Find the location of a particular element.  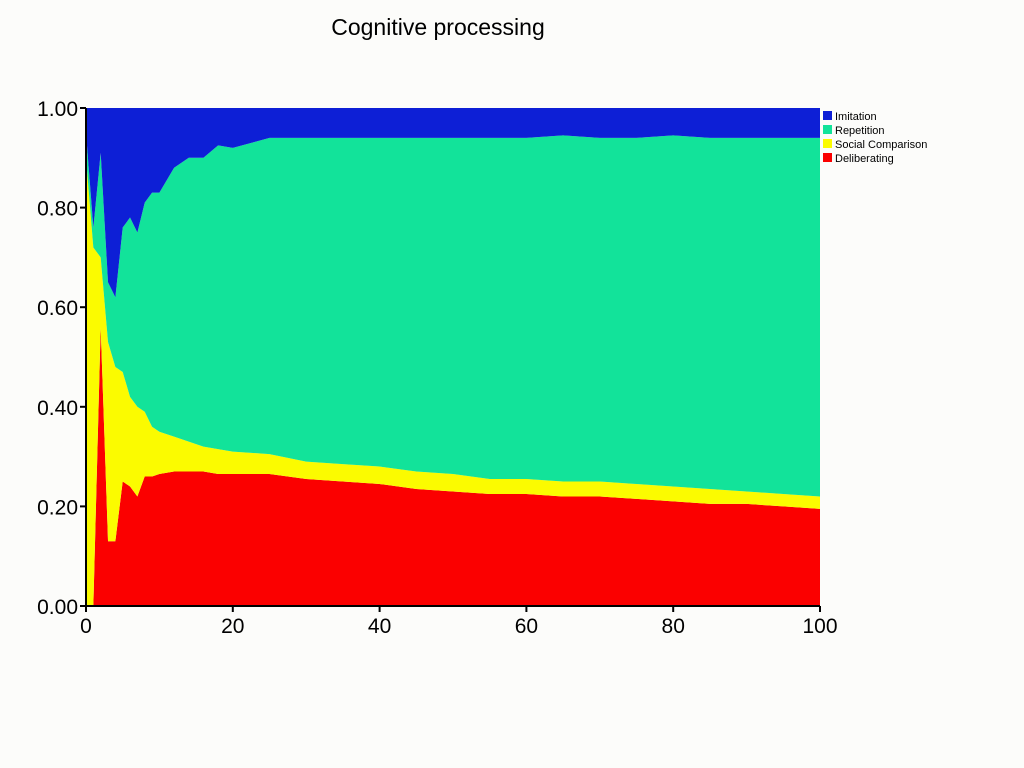

y-tick-label: 0.80 is located at coordinates (57, 209).